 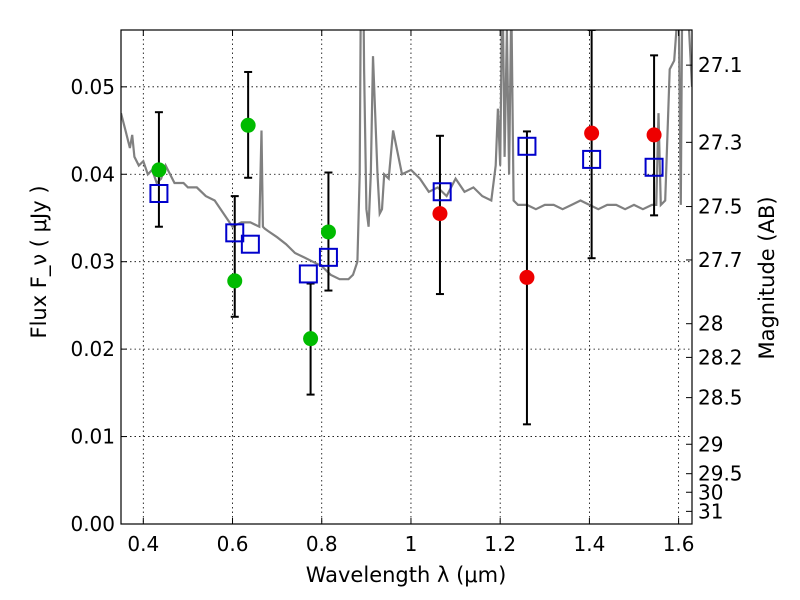 I want to click on x-tick-label: 1.4, so click(x=589, y=544).